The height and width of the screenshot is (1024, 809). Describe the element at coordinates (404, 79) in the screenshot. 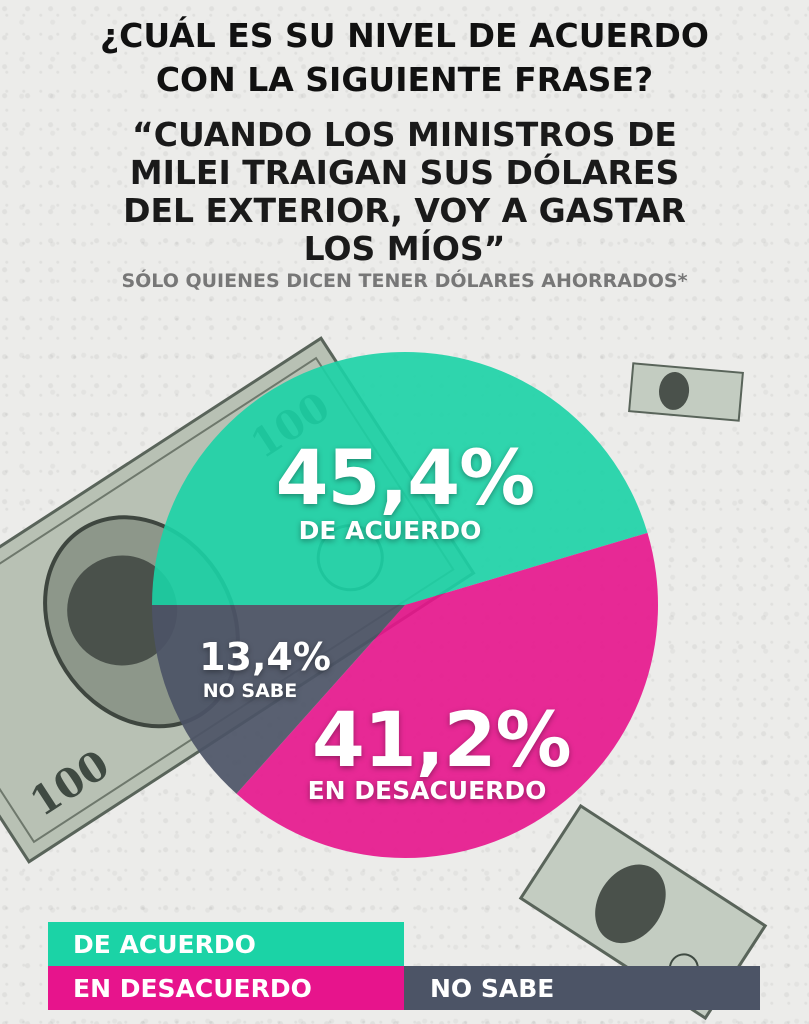

I see `title-line: CON LA SIGUIENTE FRASE?` at that location.